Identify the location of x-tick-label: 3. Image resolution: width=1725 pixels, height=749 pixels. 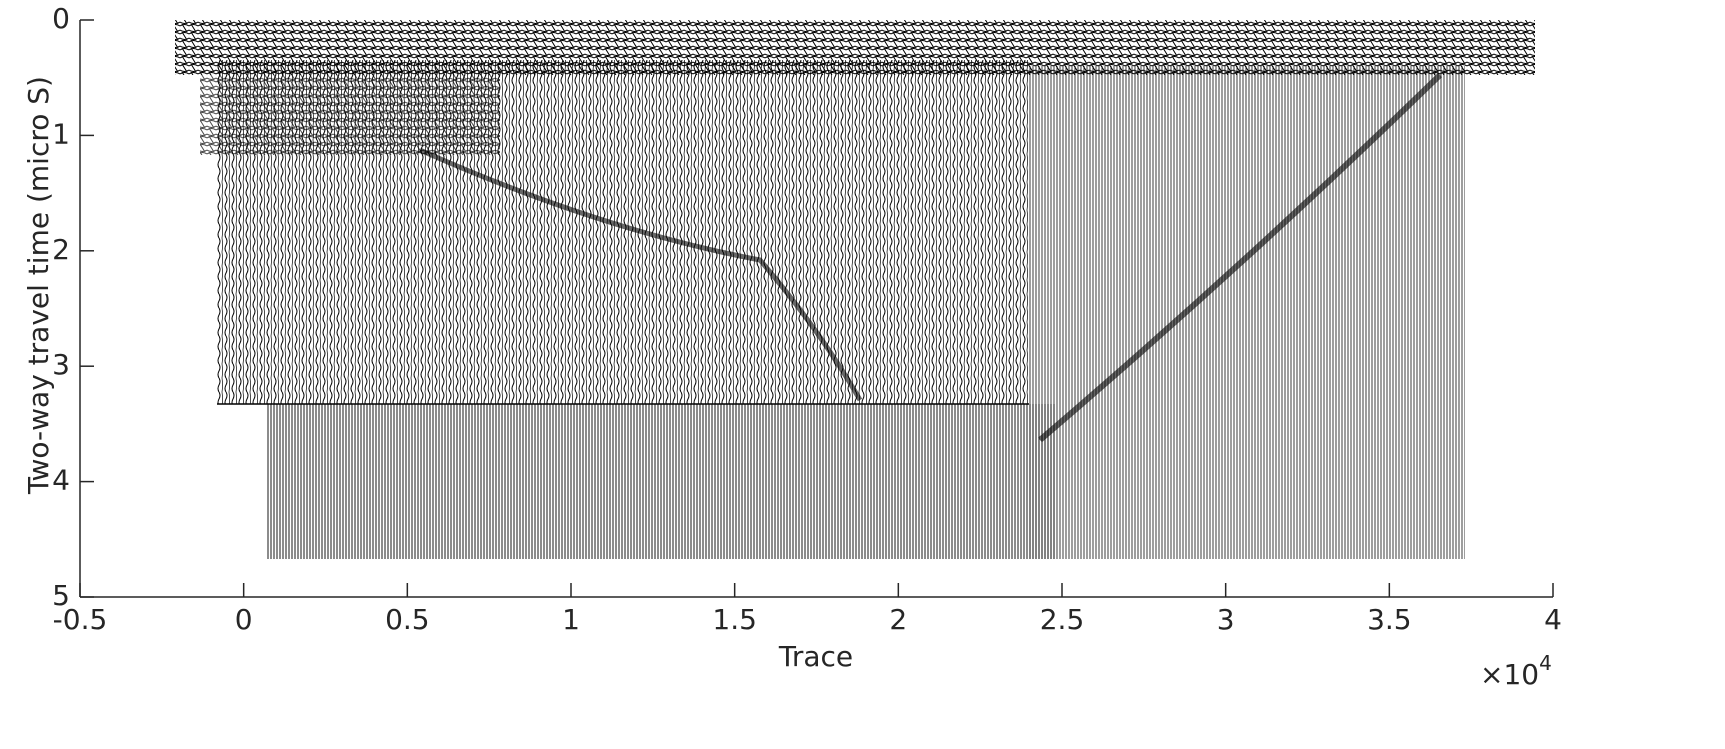
(1226, 619).